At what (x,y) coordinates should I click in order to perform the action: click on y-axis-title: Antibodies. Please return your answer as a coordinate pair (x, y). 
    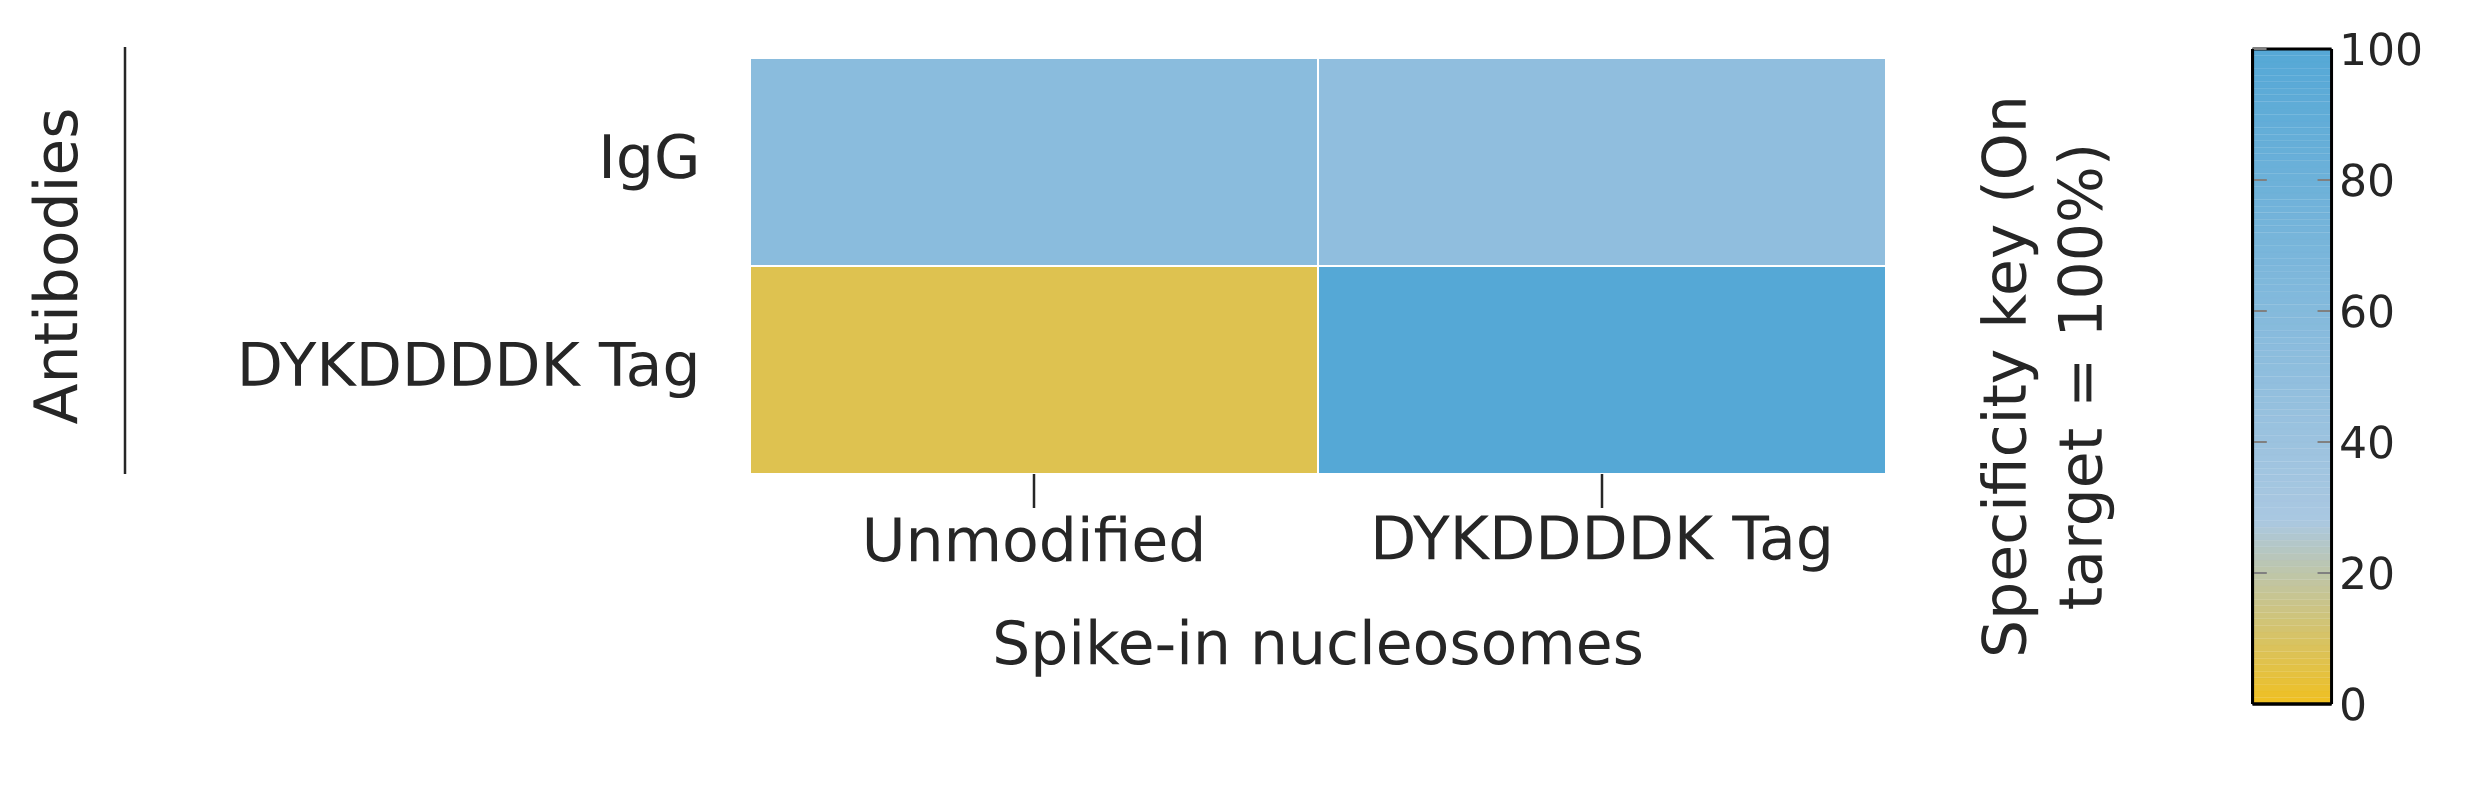
    Looking at the image, I should click on (54, 267).